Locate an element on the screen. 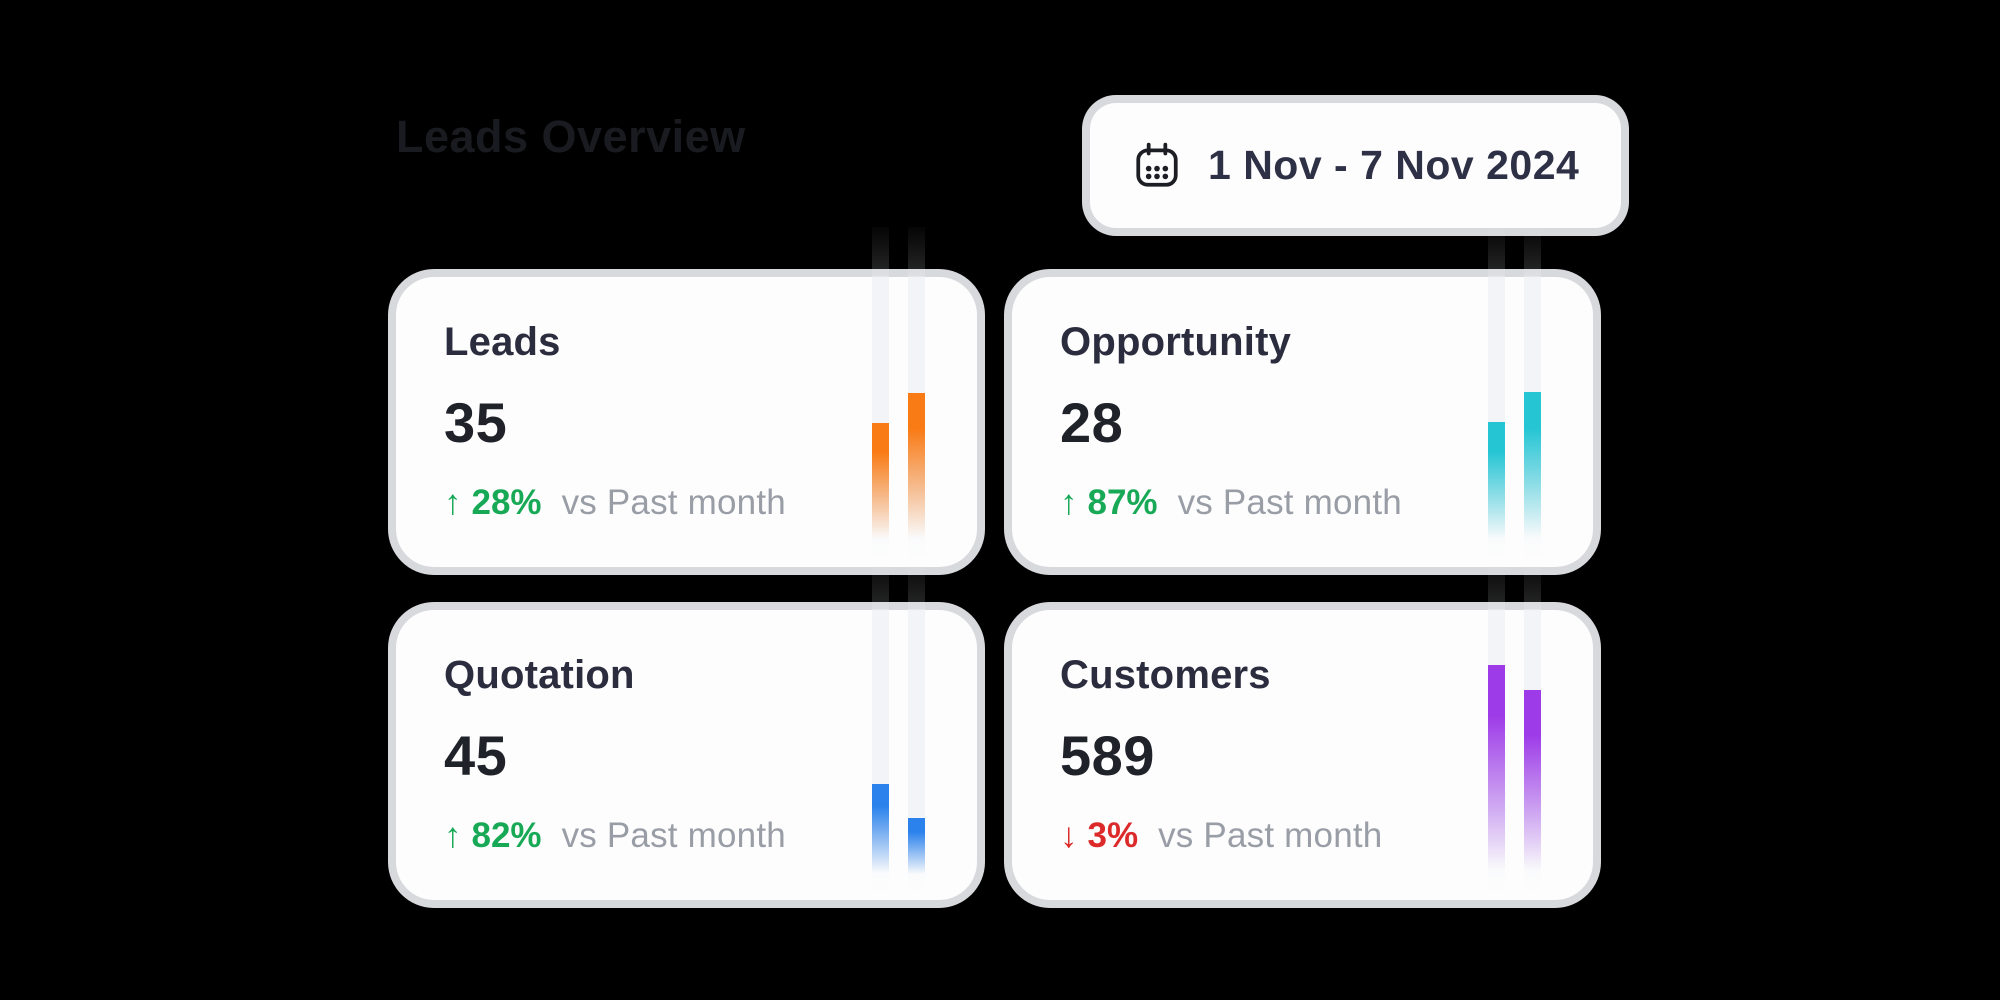  page-title: Leads Overview is located at coordinates (571, 136).